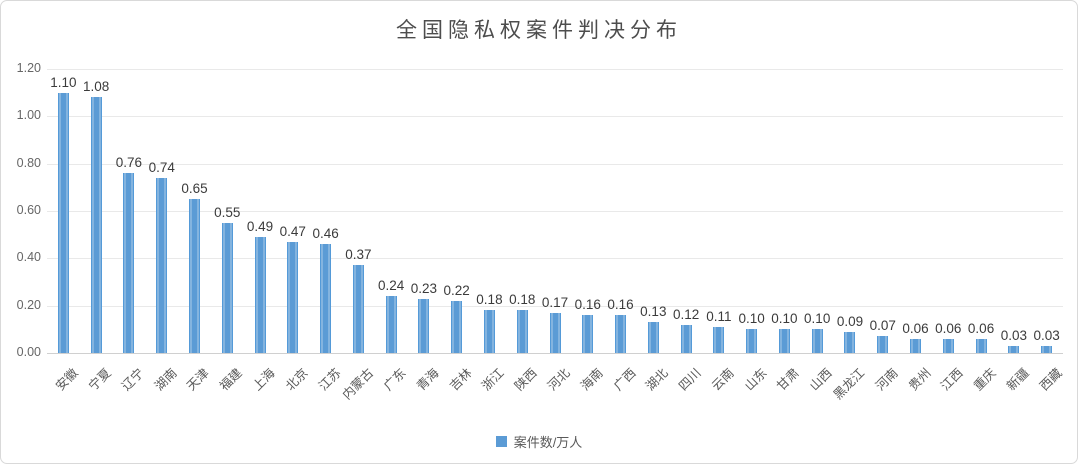 The width and height of the screenshot is (1080, 466). Describe the element at coordinates (293, 297) in the screenshot. I see `bar-北京` at that location.